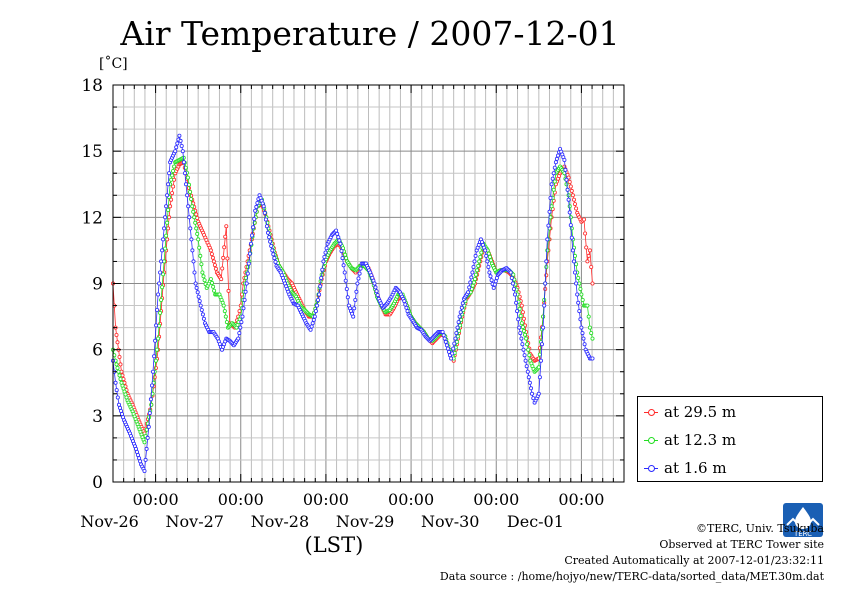 The width and height of the screenshot is (842, 595). What do you see at coordinates (700, 440) in the screenshot?
I see `legend-label-12-3m: at 12.3 m` at bounding box center [700, 440].